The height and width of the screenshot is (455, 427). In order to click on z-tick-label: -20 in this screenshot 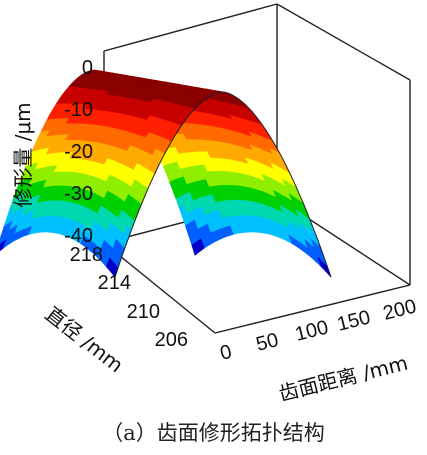, I will do `click(78, 152)`.